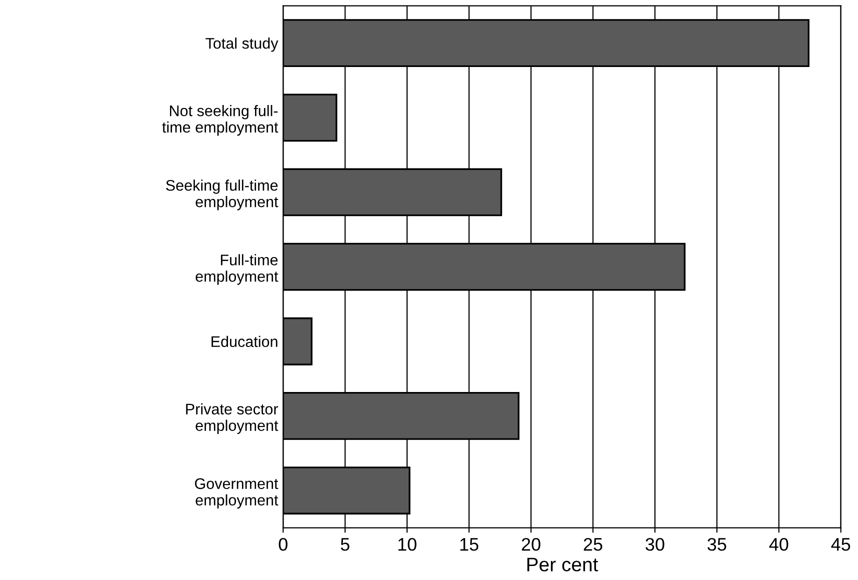 The image size is (858, 580). I want to click on y-tick-label: Education, so click(245, 342).